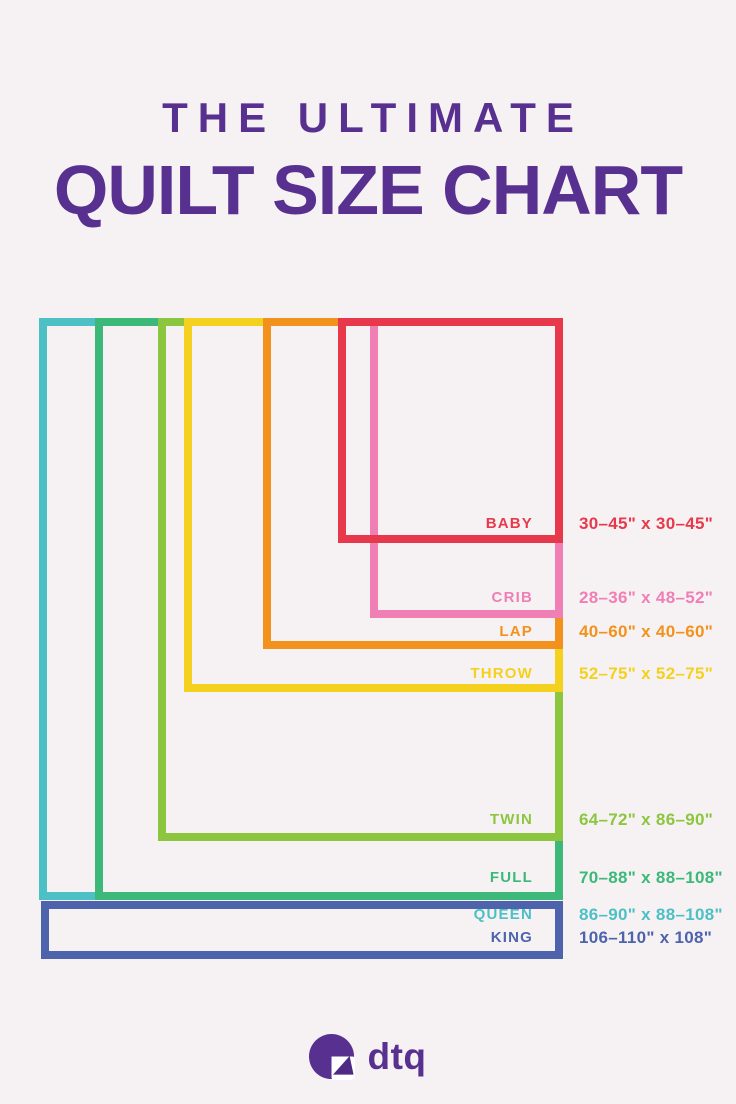  Describe the element at coordinates (397, 1056) in the screenshot. I see `brand-name: dtq` at that location.